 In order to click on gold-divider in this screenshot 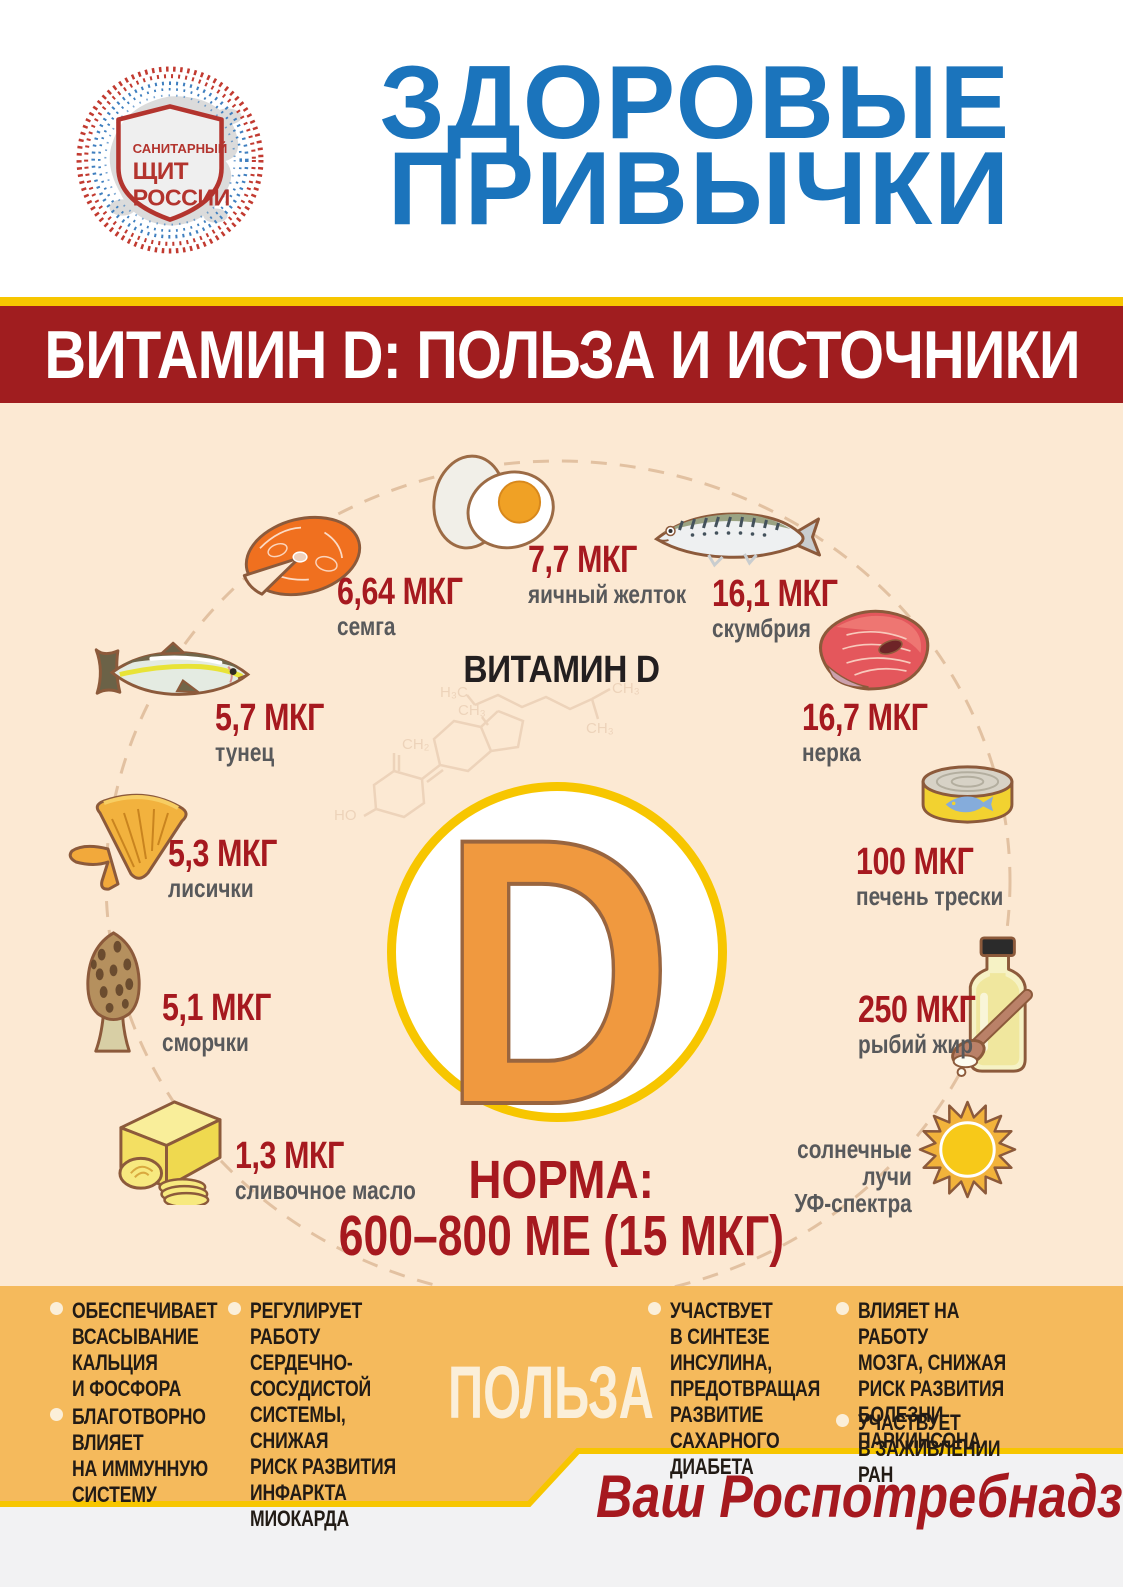, I will do `click(561, 301)`.